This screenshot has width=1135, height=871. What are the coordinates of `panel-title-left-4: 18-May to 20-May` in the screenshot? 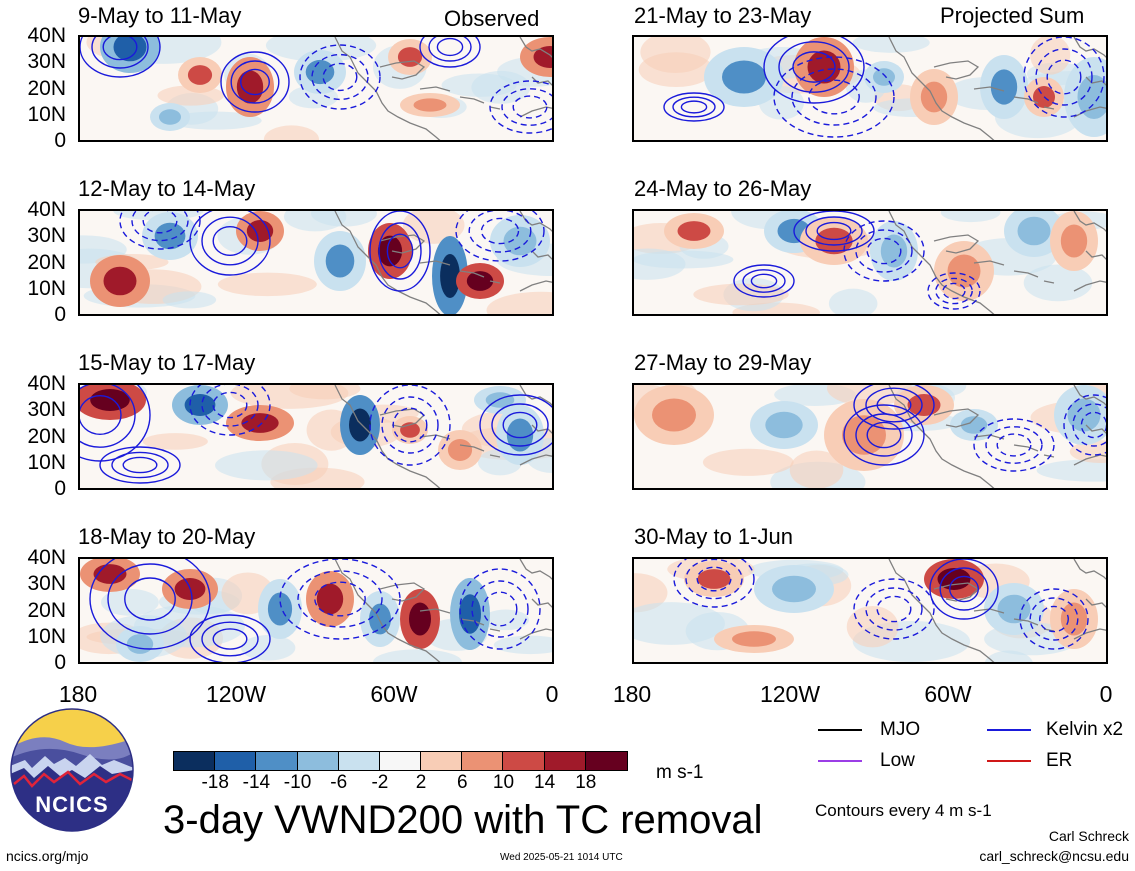 It's located at (167, 536).